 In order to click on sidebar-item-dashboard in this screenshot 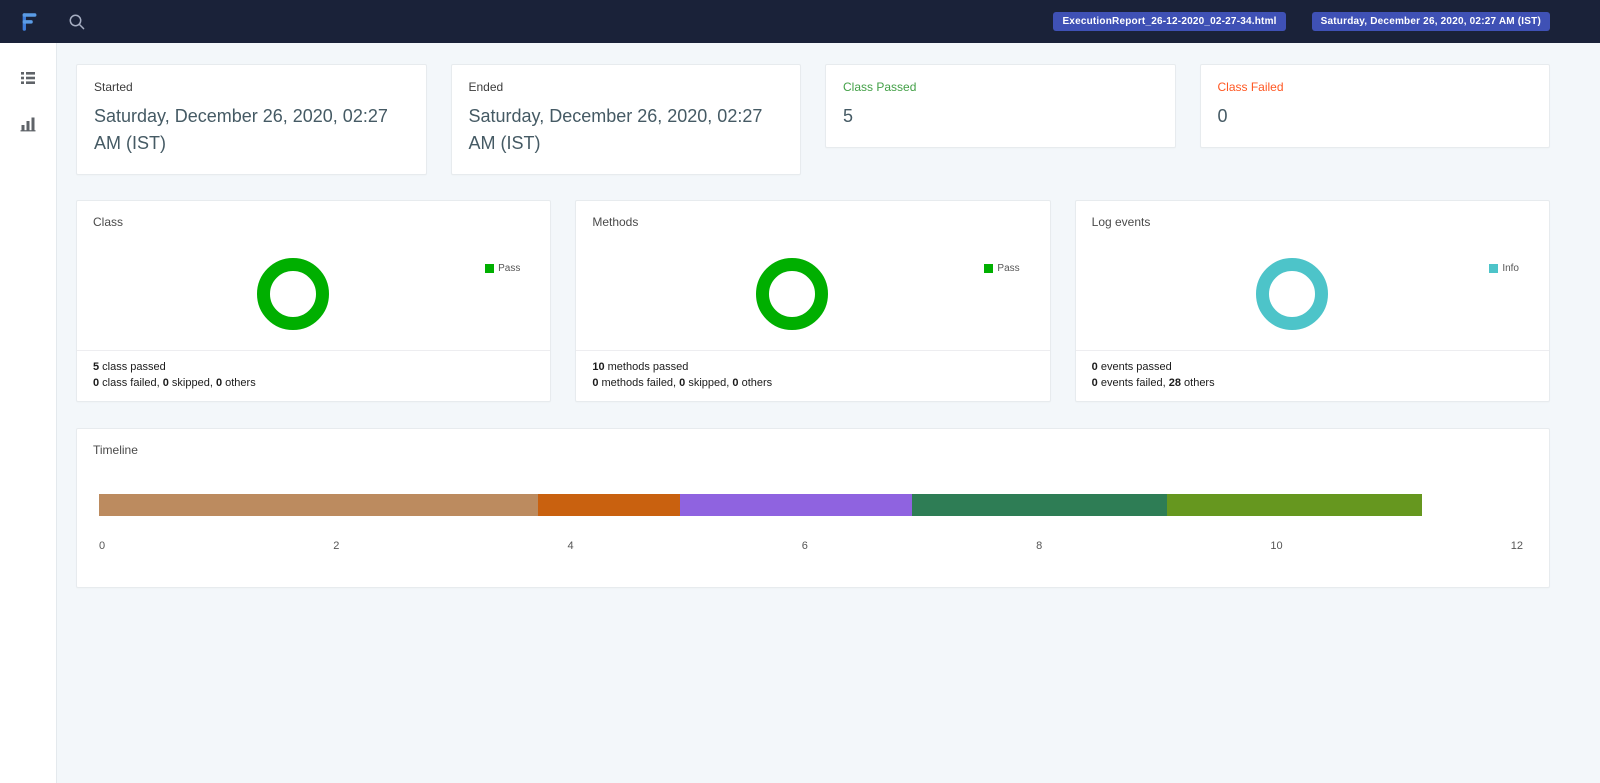, I will do `click(28, 124)`.